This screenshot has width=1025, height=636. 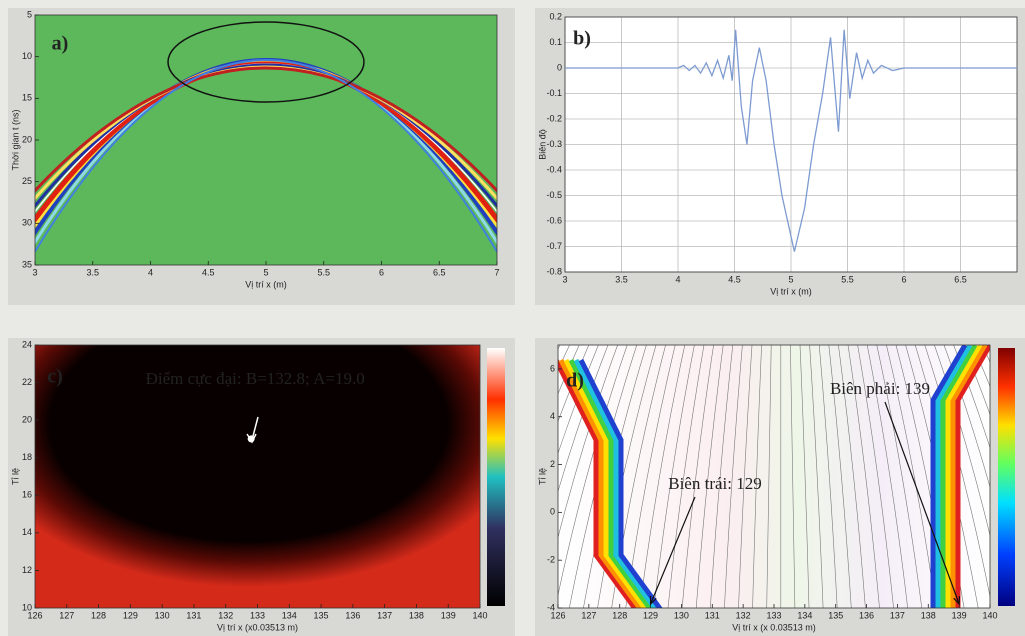 I want to click on x-tick-label: 7, so click(x=496, y=272).